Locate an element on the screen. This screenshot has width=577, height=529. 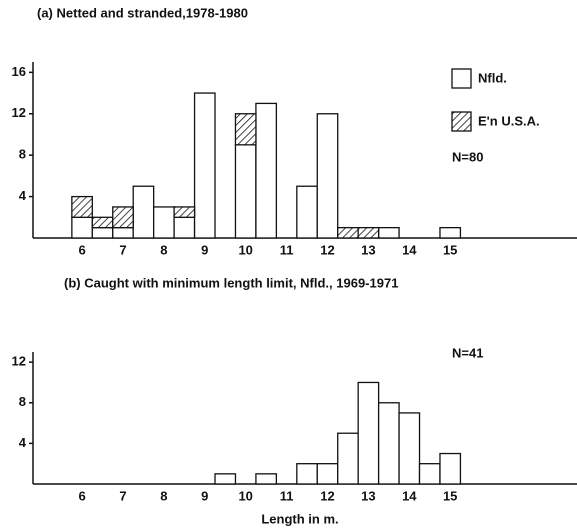
annotation: N=41 is located at coordinates (467, 352).